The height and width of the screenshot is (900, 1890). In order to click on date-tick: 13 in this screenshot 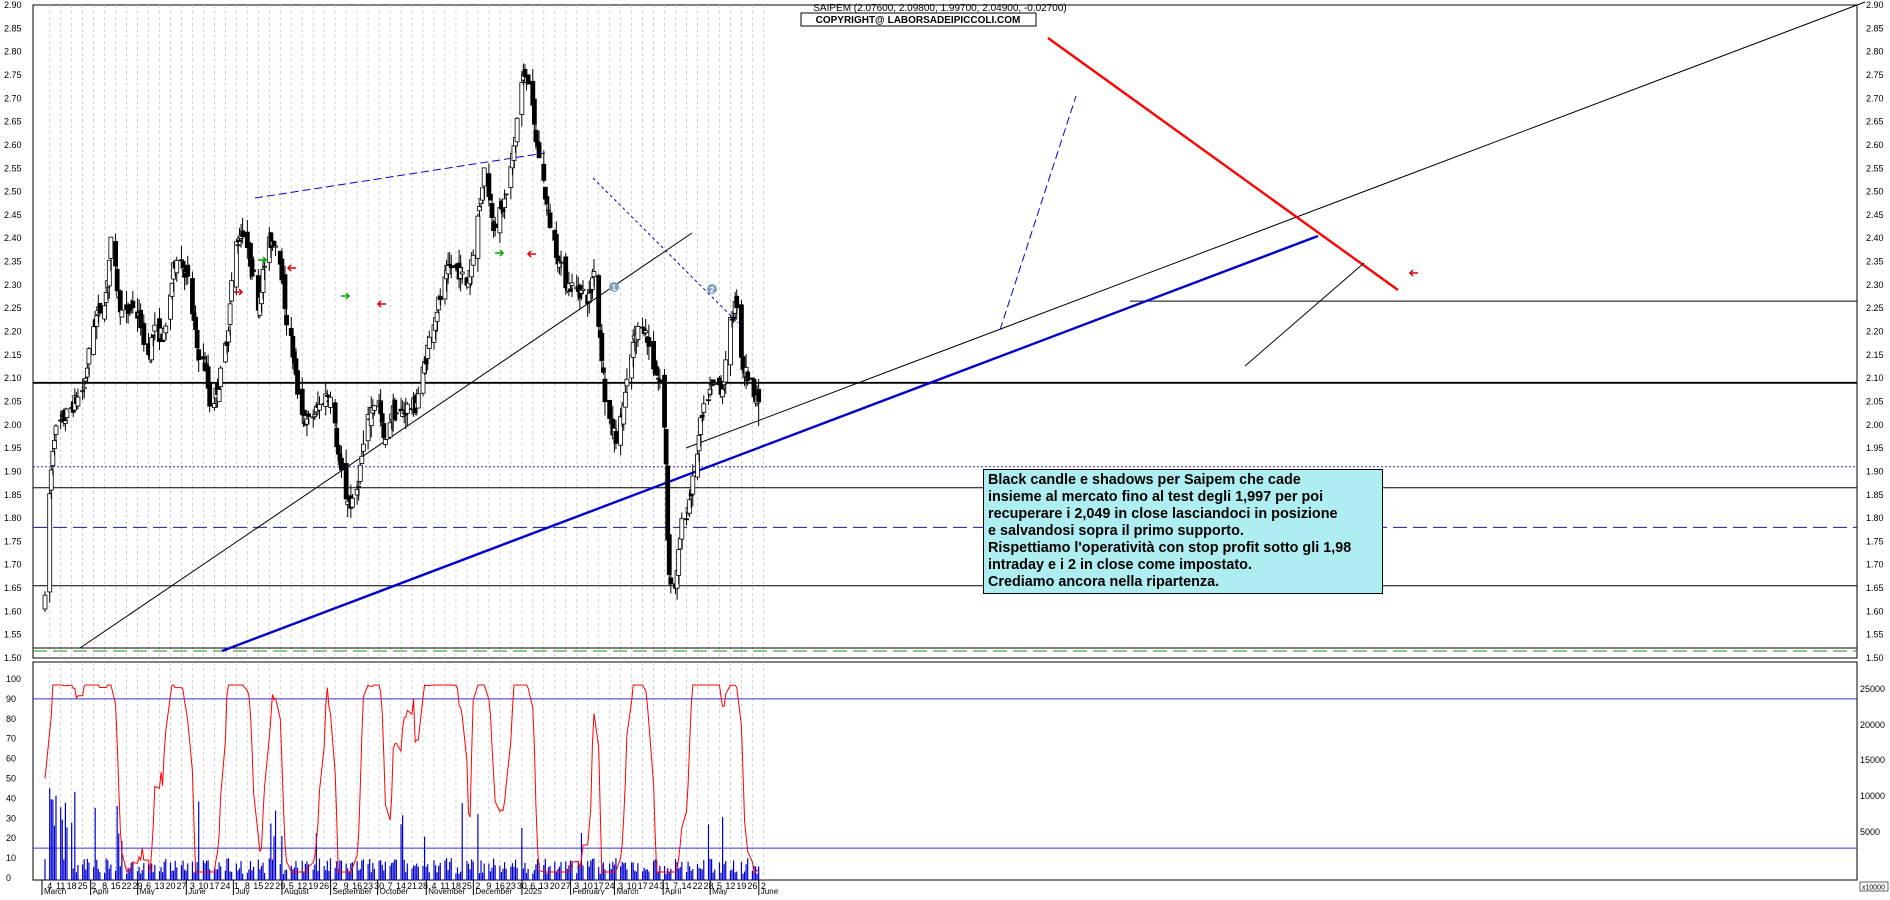, I will do `click(544, 886)`.